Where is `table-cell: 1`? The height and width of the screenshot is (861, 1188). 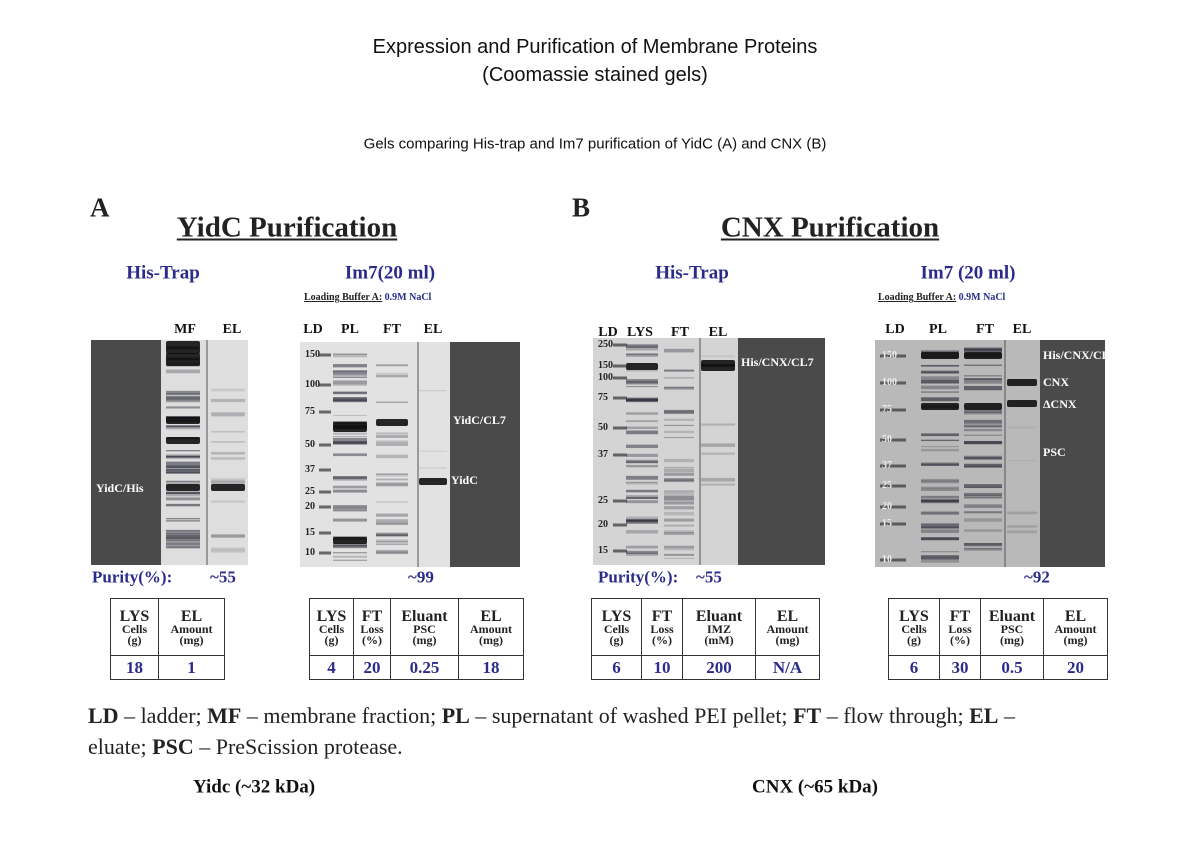 table-cell: 1 is located at coordinates (191, 667).